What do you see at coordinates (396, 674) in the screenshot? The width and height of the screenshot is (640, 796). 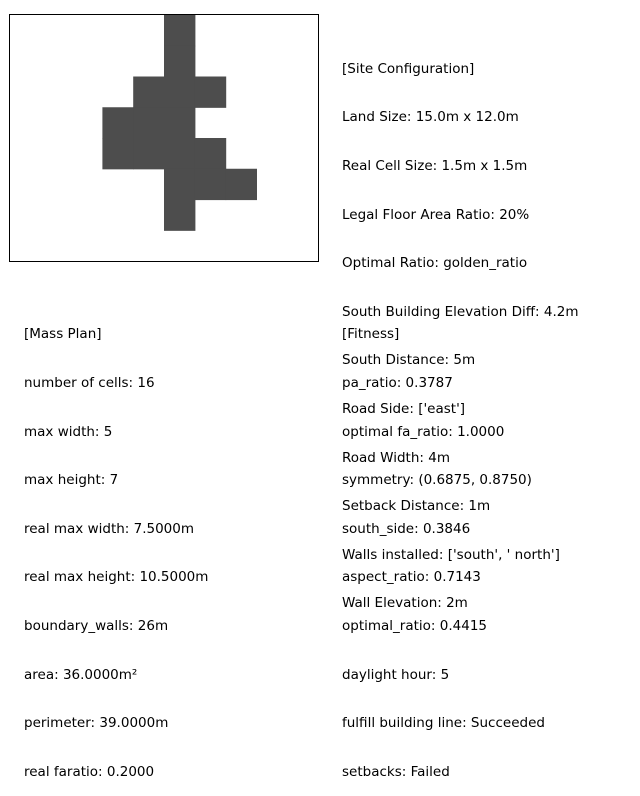 I see `fitness-line: daylight hour: 5` at bounding box center [396, 674].